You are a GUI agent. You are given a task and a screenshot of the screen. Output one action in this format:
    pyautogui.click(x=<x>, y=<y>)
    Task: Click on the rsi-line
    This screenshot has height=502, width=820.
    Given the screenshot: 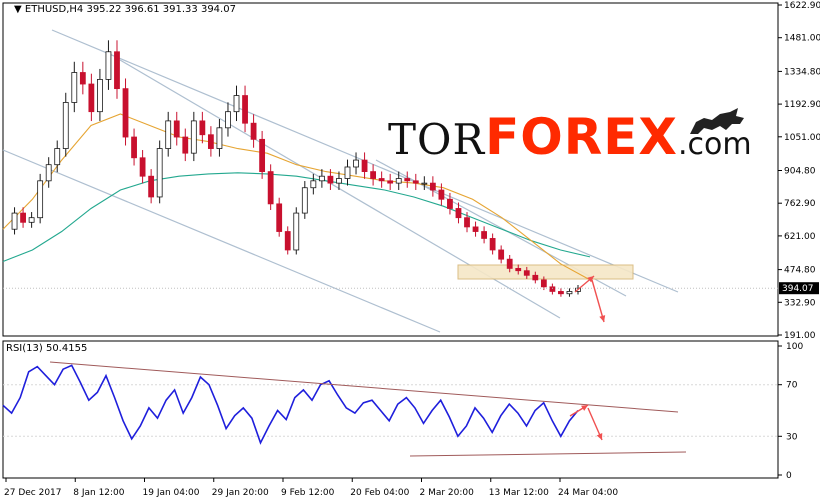 What is the action you would take?
    pyautogui.click(x=290, y=404)
    